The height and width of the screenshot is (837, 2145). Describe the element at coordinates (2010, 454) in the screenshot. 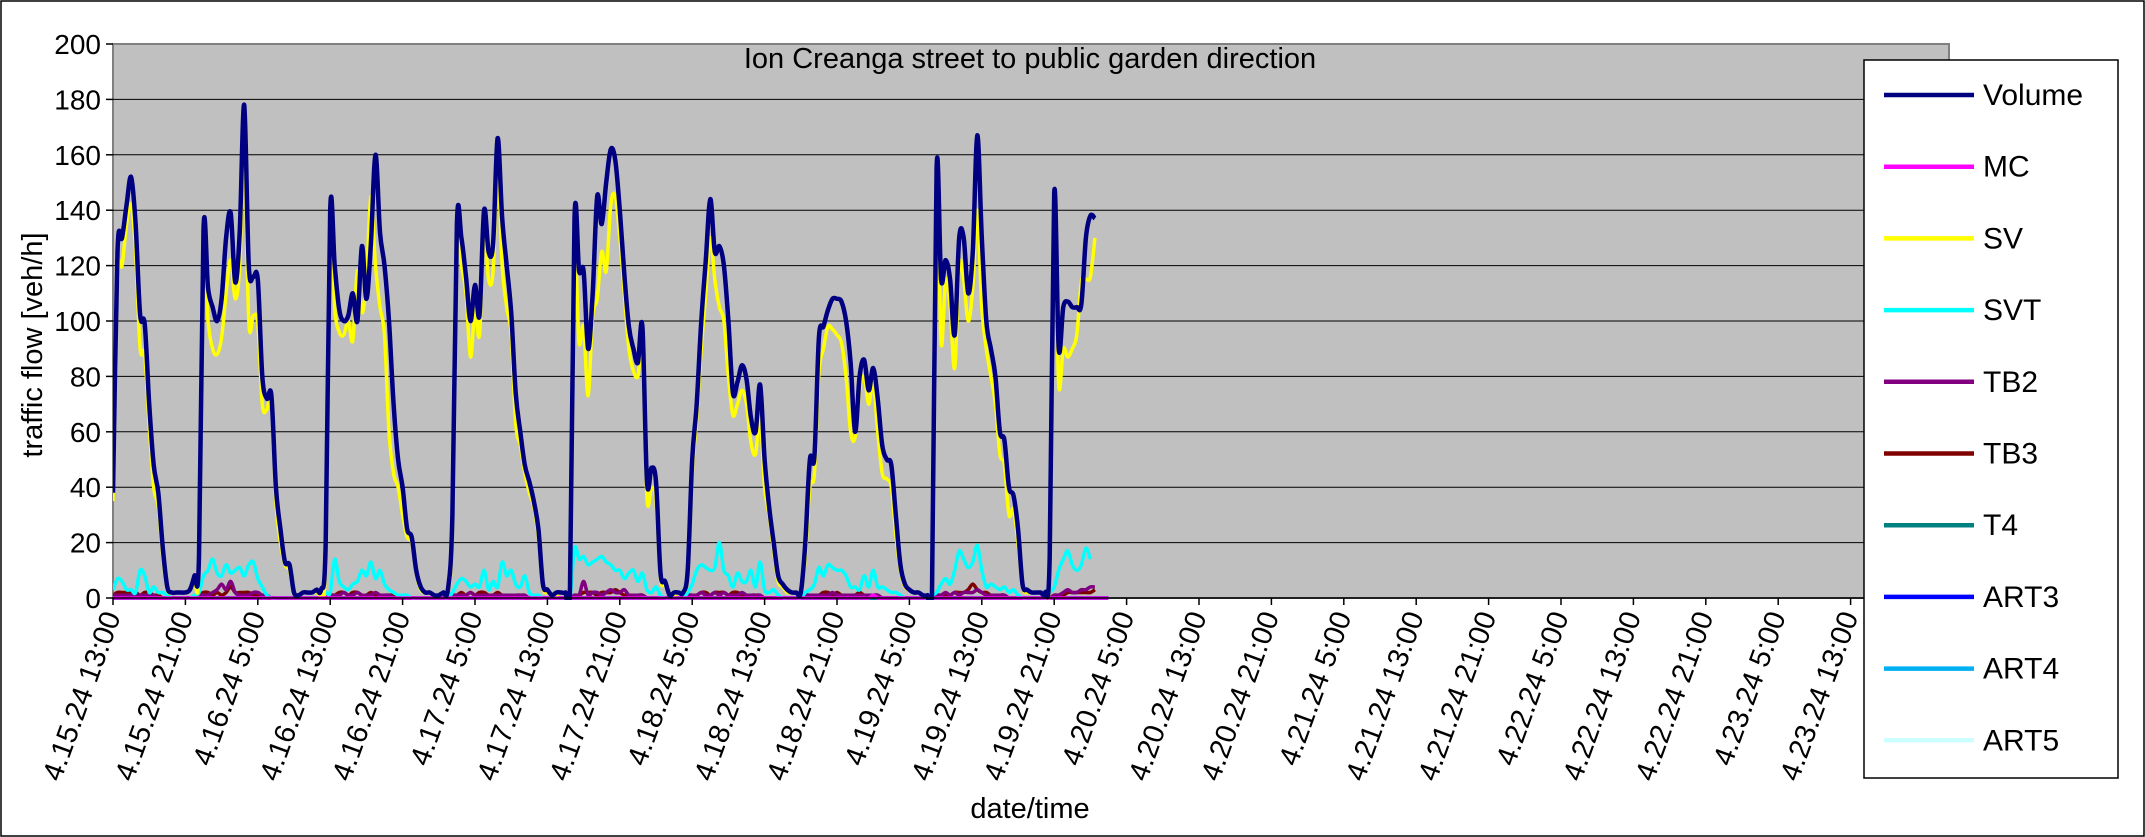

I see `legend-label-tb3: TB3` at that location.